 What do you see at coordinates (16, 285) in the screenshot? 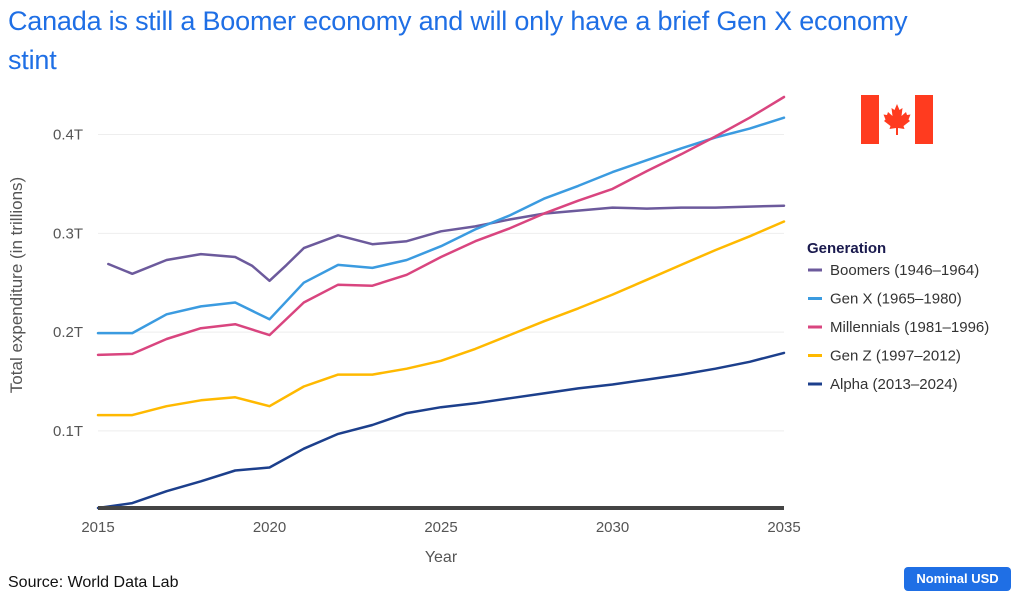
I see `y-axis-label: Total expenditure (in trillions)` at bounding box center [16, 285].